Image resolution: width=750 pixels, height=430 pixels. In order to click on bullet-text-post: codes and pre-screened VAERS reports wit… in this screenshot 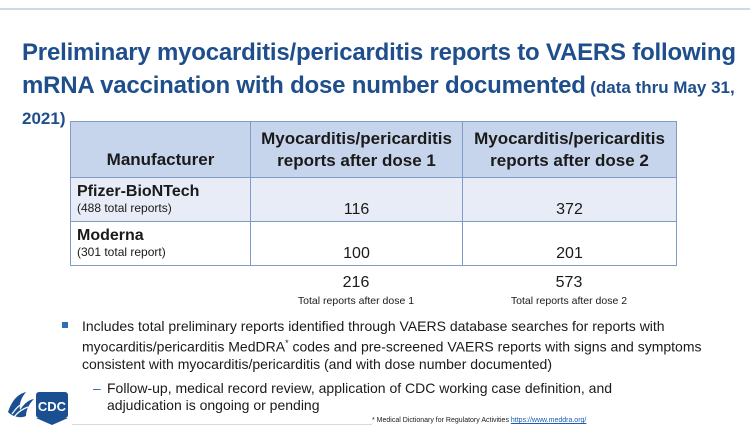, I will do `click(392, 355)`.